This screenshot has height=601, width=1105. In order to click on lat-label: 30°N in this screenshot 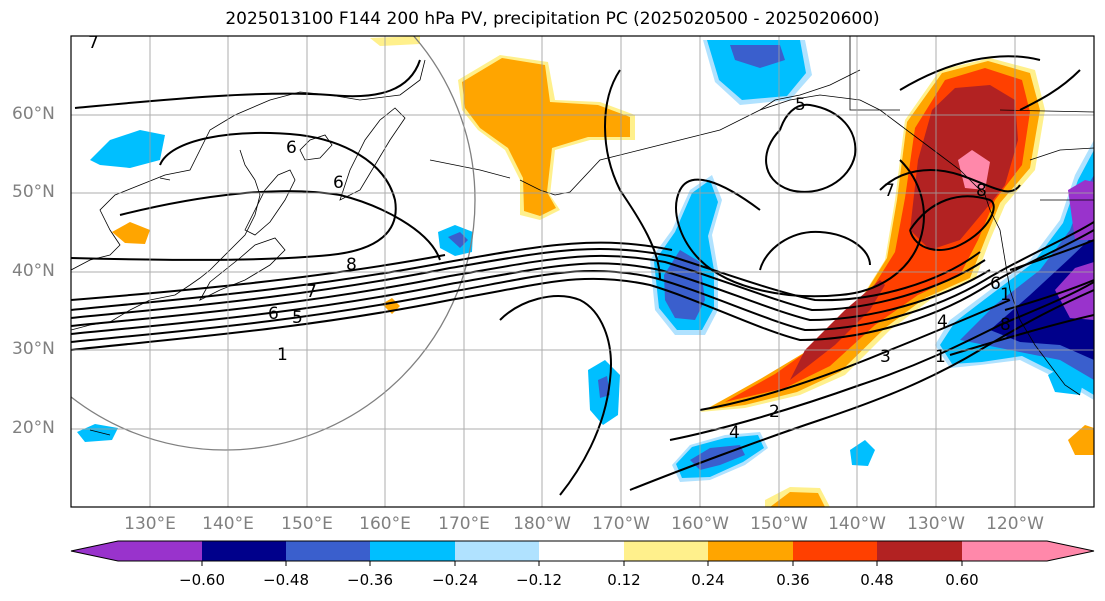, I will do `click(33, 349)`.